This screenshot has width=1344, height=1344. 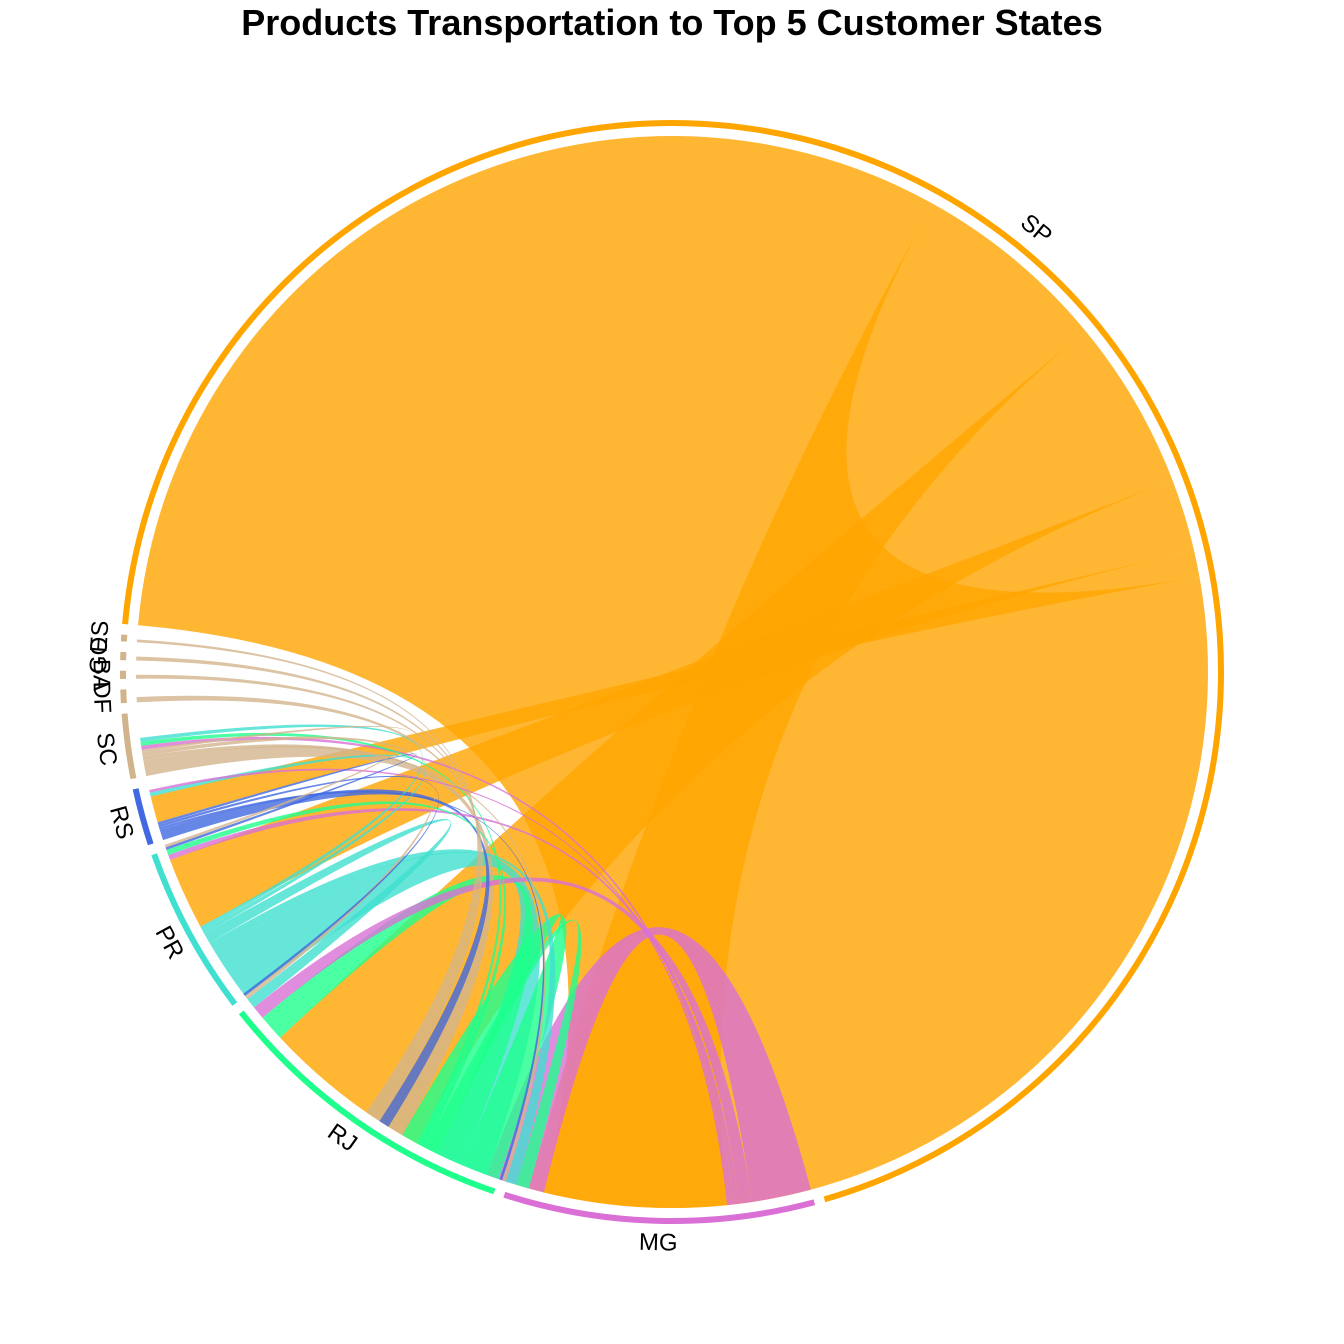 I want to click on sector-arc-pr, so click(x=194, y=929).